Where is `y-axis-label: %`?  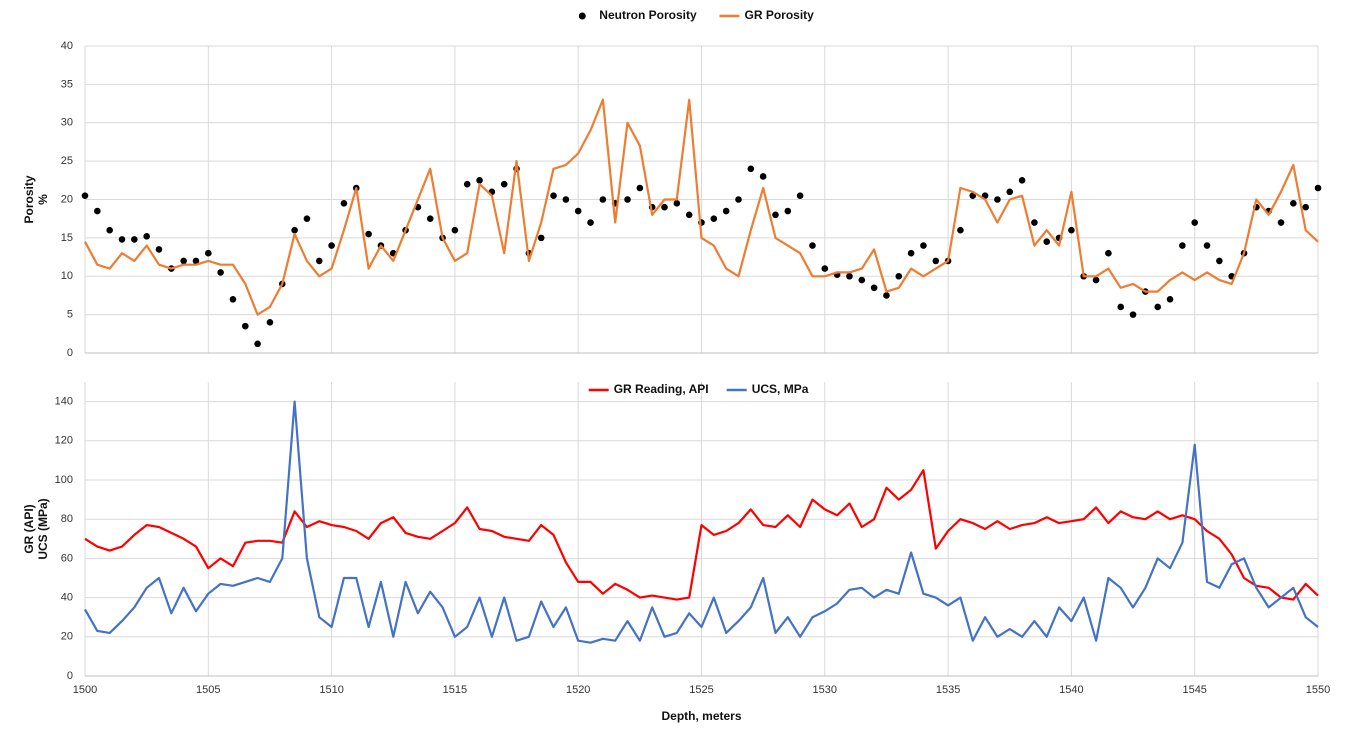
y-axis-label: % is located at coordinates (43, 199).